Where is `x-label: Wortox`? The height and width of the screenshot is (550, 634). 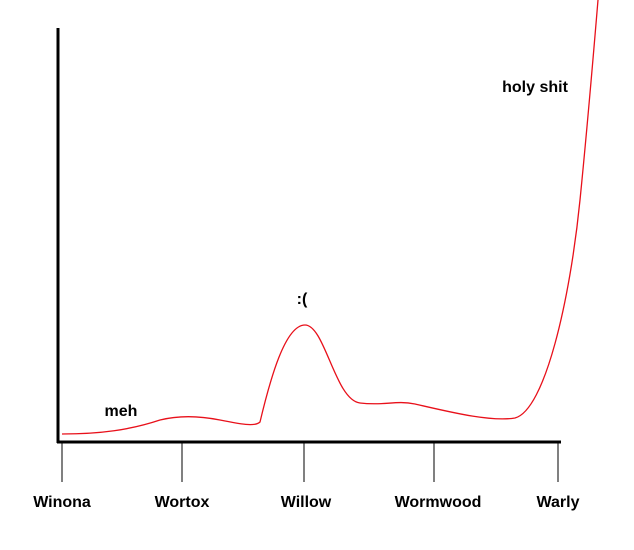 x-label: Wortox is located at coordinates (182, 502).